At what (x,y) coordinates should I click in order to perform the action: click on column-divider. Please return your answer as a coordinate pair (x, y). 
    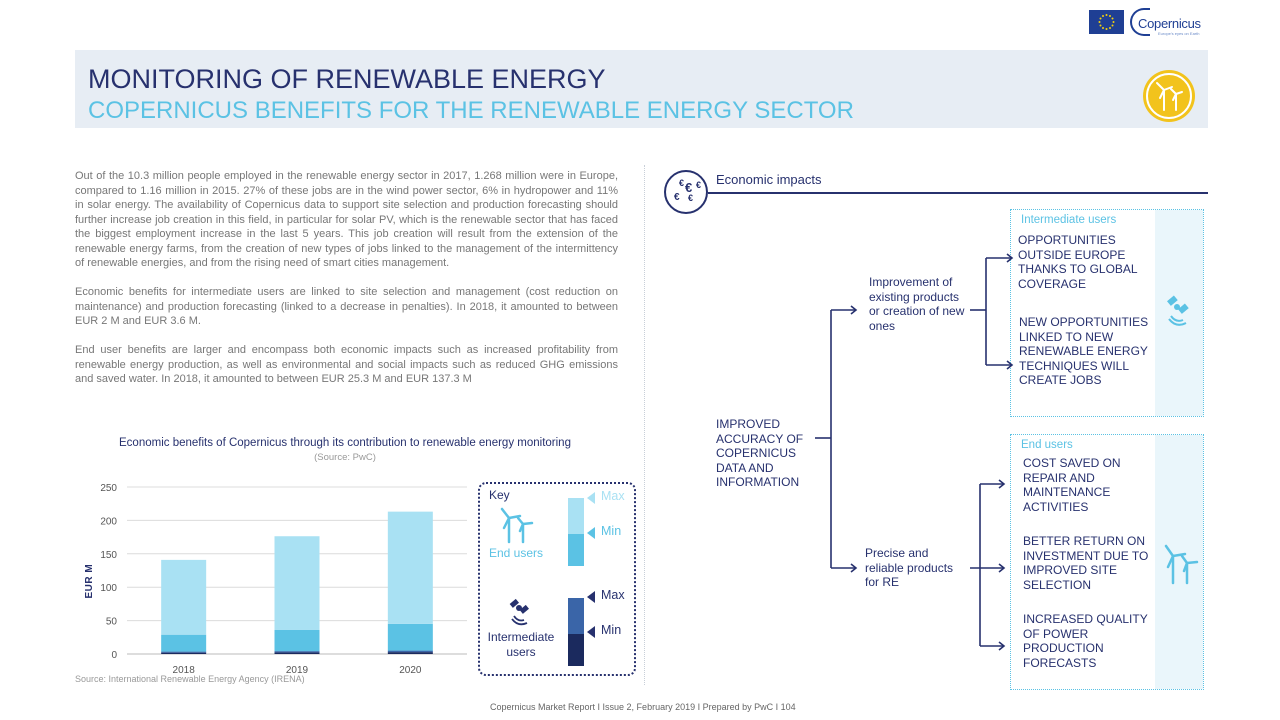
    Looking at the image, I should click on (644, 425).